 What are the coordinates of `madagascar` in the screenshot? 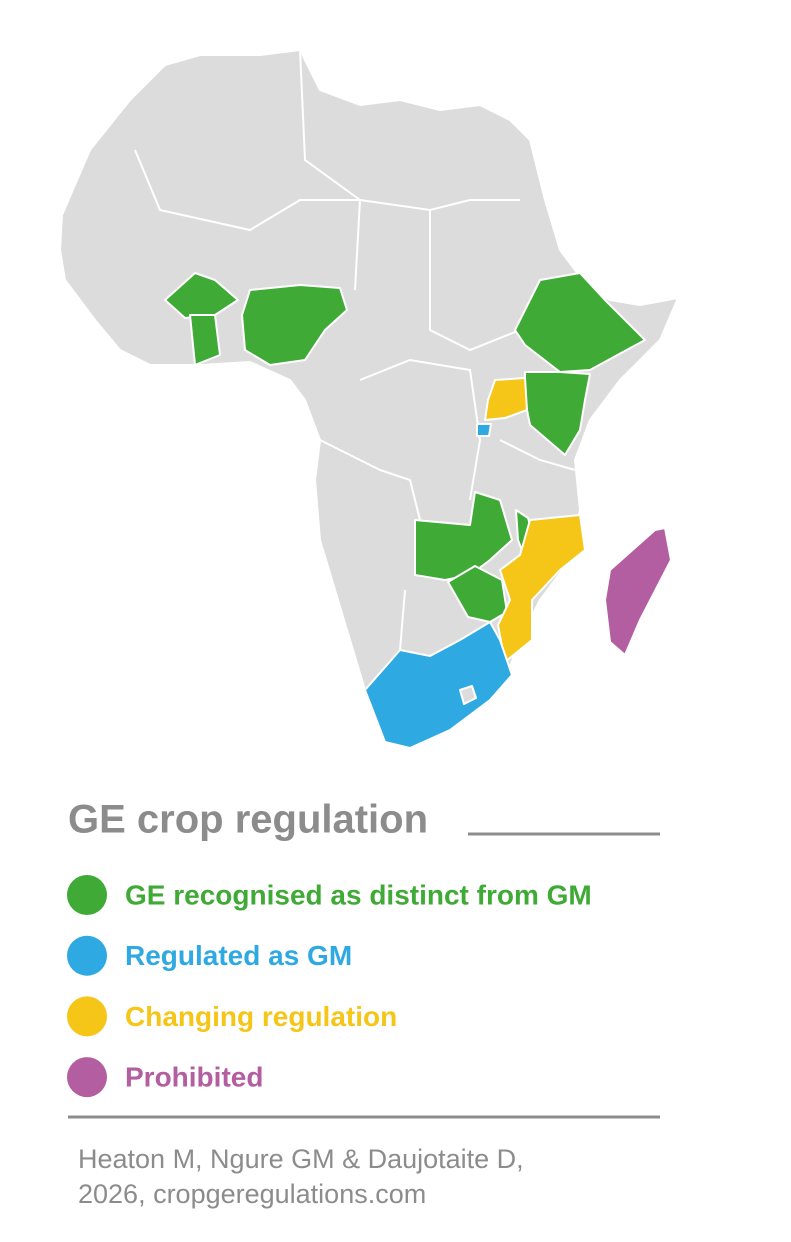 It's located at (638, 591).